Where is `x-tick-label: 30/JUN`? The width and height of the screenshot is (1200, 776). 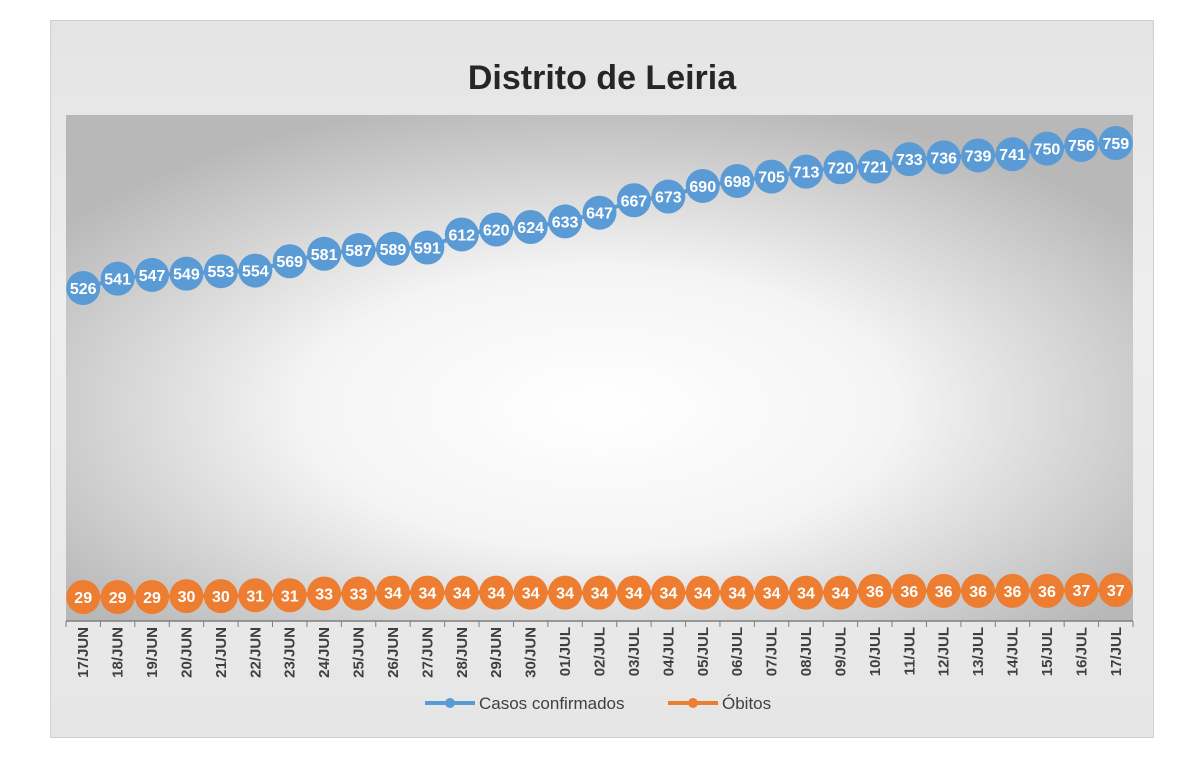
x-tick-label: 30/JUN is located at coordinates (531, 652).